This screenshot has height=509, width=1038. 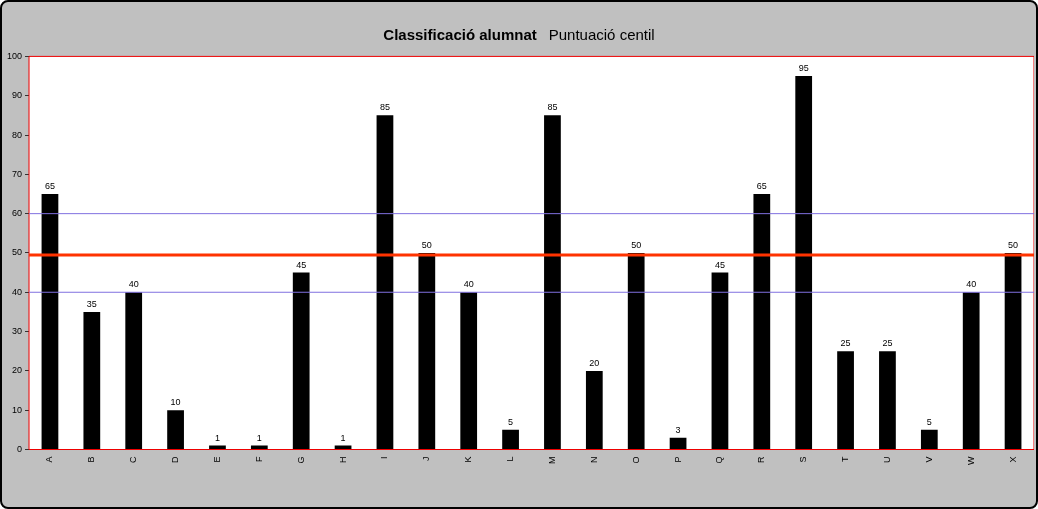 What do you see at coordinates (677, 459) in the screenshot?
I see `x-tick-label: P` at bounding box center [677, 459].